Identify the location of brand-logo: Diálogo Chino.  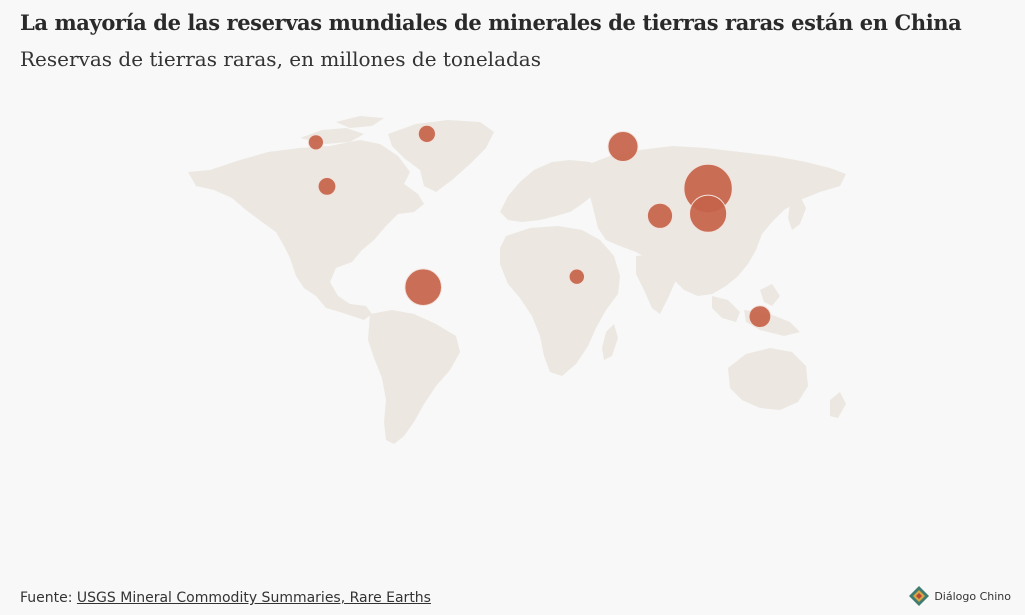
(960, 596).